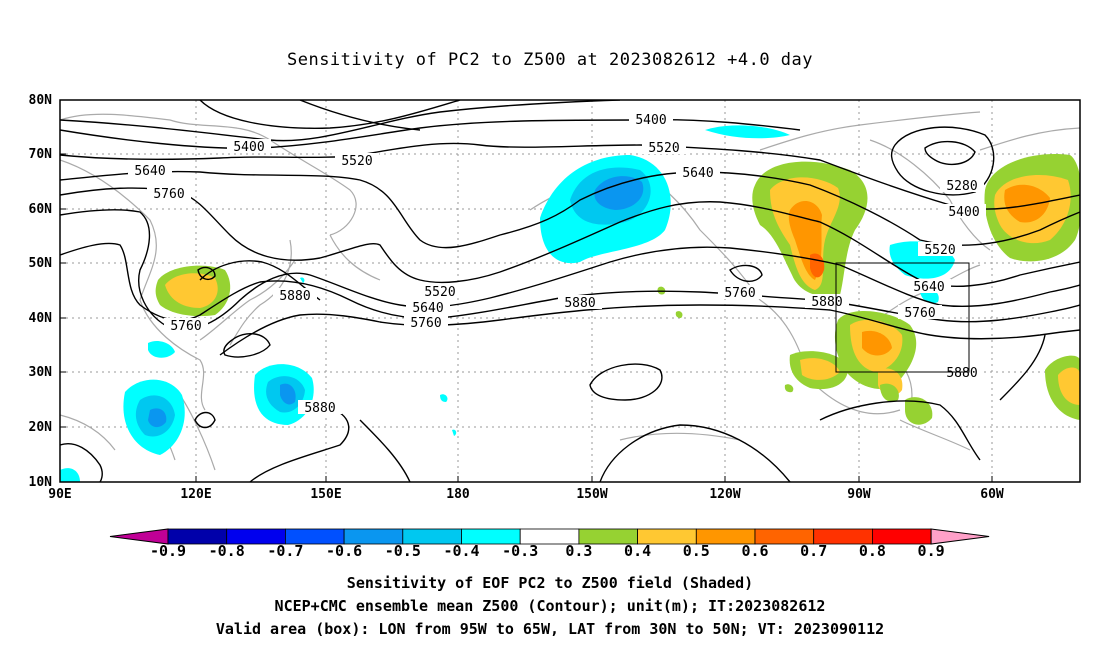 Image resolution: width=1100 pixels, height=650 pixels. What do you see at coordinates (41, 427) in the screenshot?
I see `lat-label: 20N` at bounding box center [41, 427].